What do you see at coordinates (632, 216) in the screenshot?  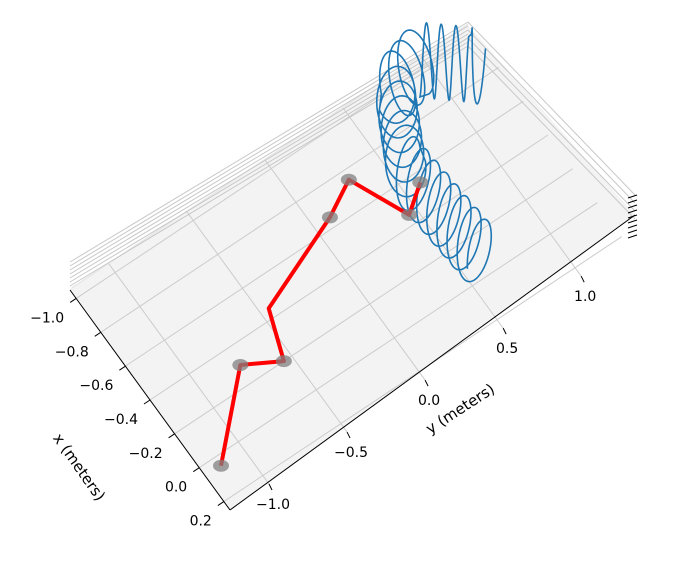 I see `z-axis-ticks` at bounding box center [632, 216].